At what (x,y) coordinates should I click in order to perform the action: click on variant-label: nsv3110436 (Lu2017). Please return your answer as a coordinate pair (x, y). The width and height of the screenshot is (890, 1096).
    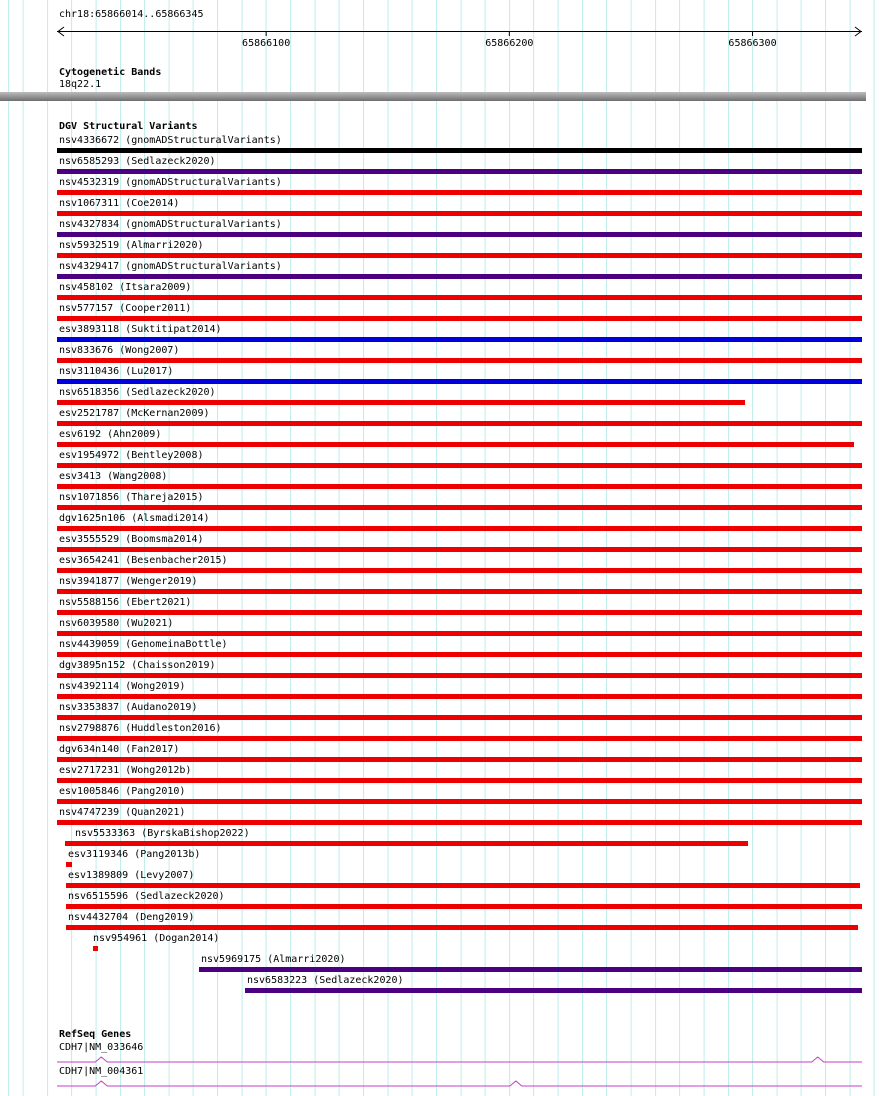
    Looking at the image, I should click on (116, 371).